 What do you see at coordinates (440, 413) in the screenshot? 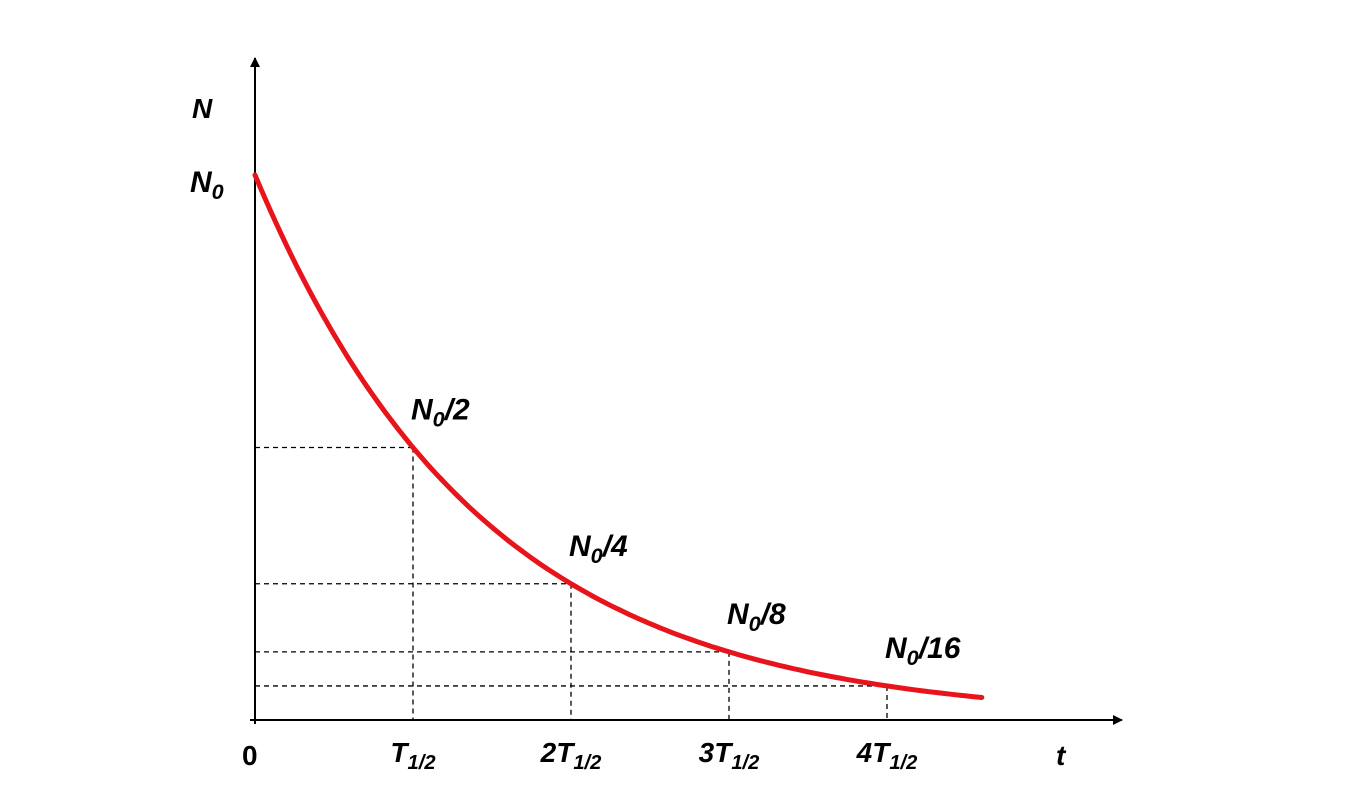
I see `annotation-label: N0/2` at bounding box center [440, 413].